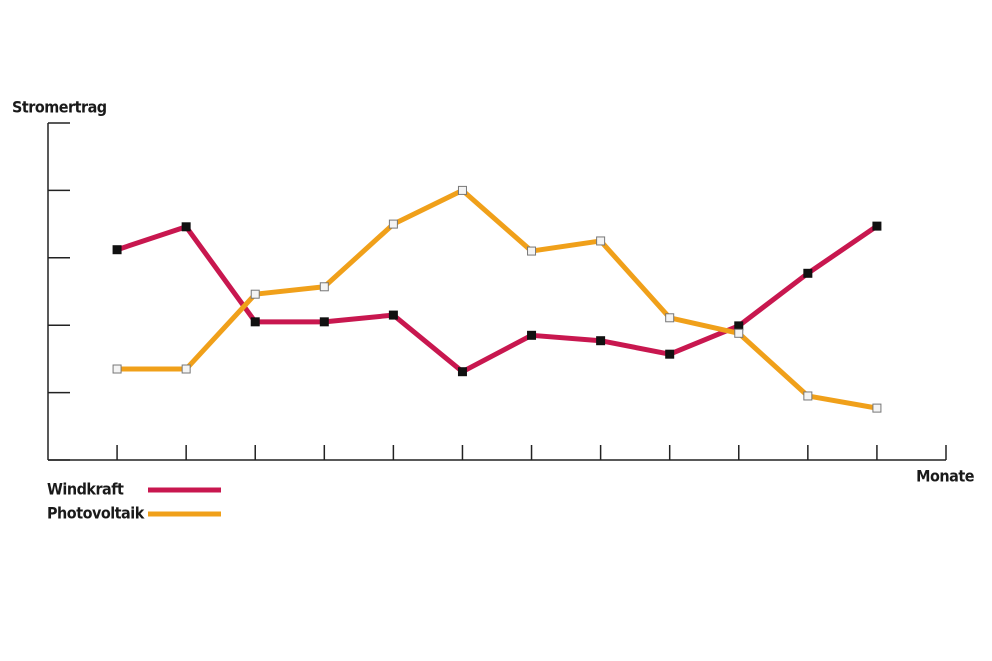  I want to click on x-axis-label: Monate, so click(945, 476).